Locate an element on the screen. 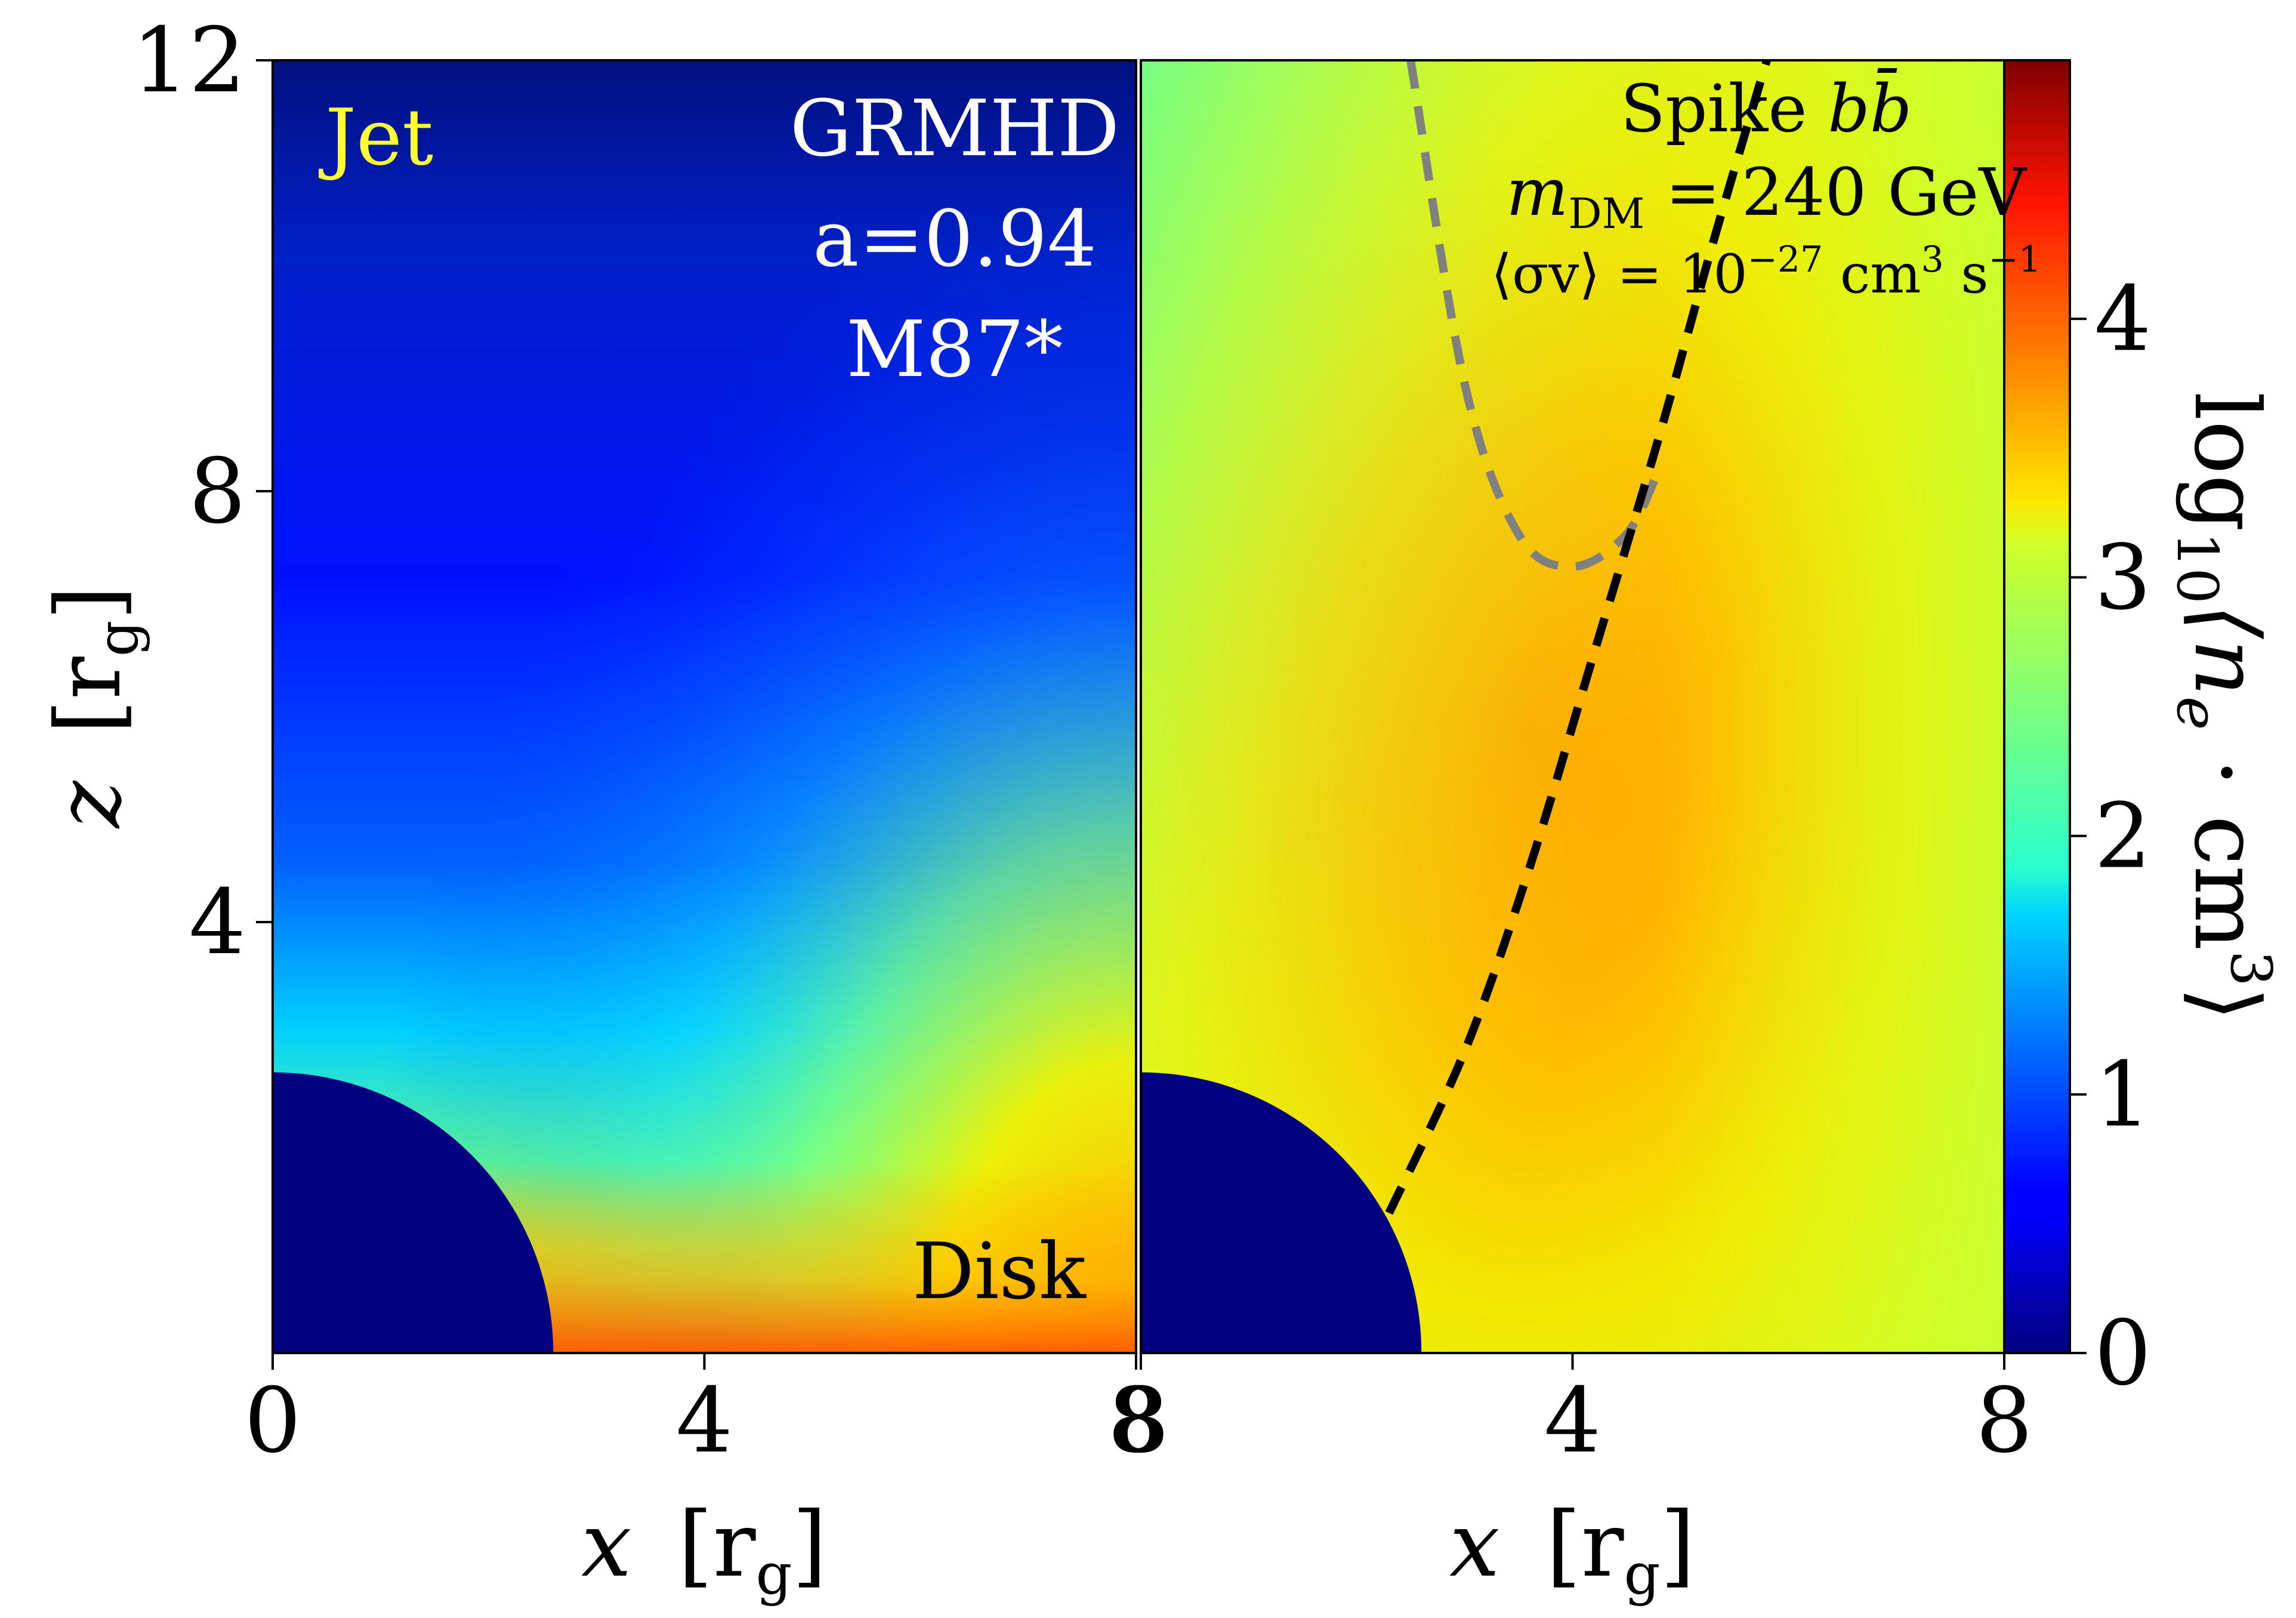  colorbar-frame is located at coordinates (2037, 706).